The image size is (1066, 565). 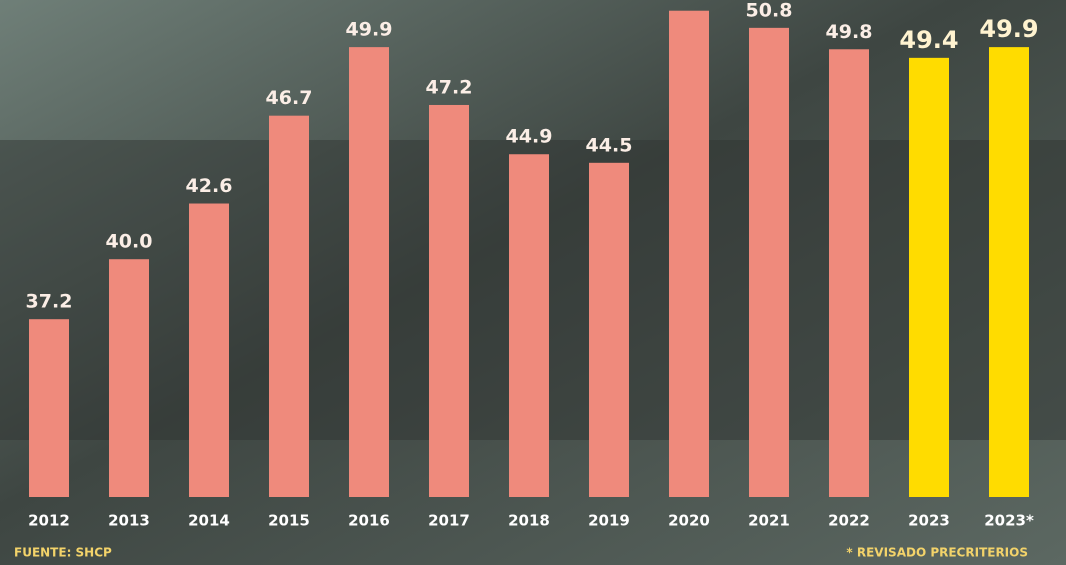 What do you see at coordinates (529, 137) in the screenshot?
I see `value-label: 44.9` at bounding box center [529, 137].